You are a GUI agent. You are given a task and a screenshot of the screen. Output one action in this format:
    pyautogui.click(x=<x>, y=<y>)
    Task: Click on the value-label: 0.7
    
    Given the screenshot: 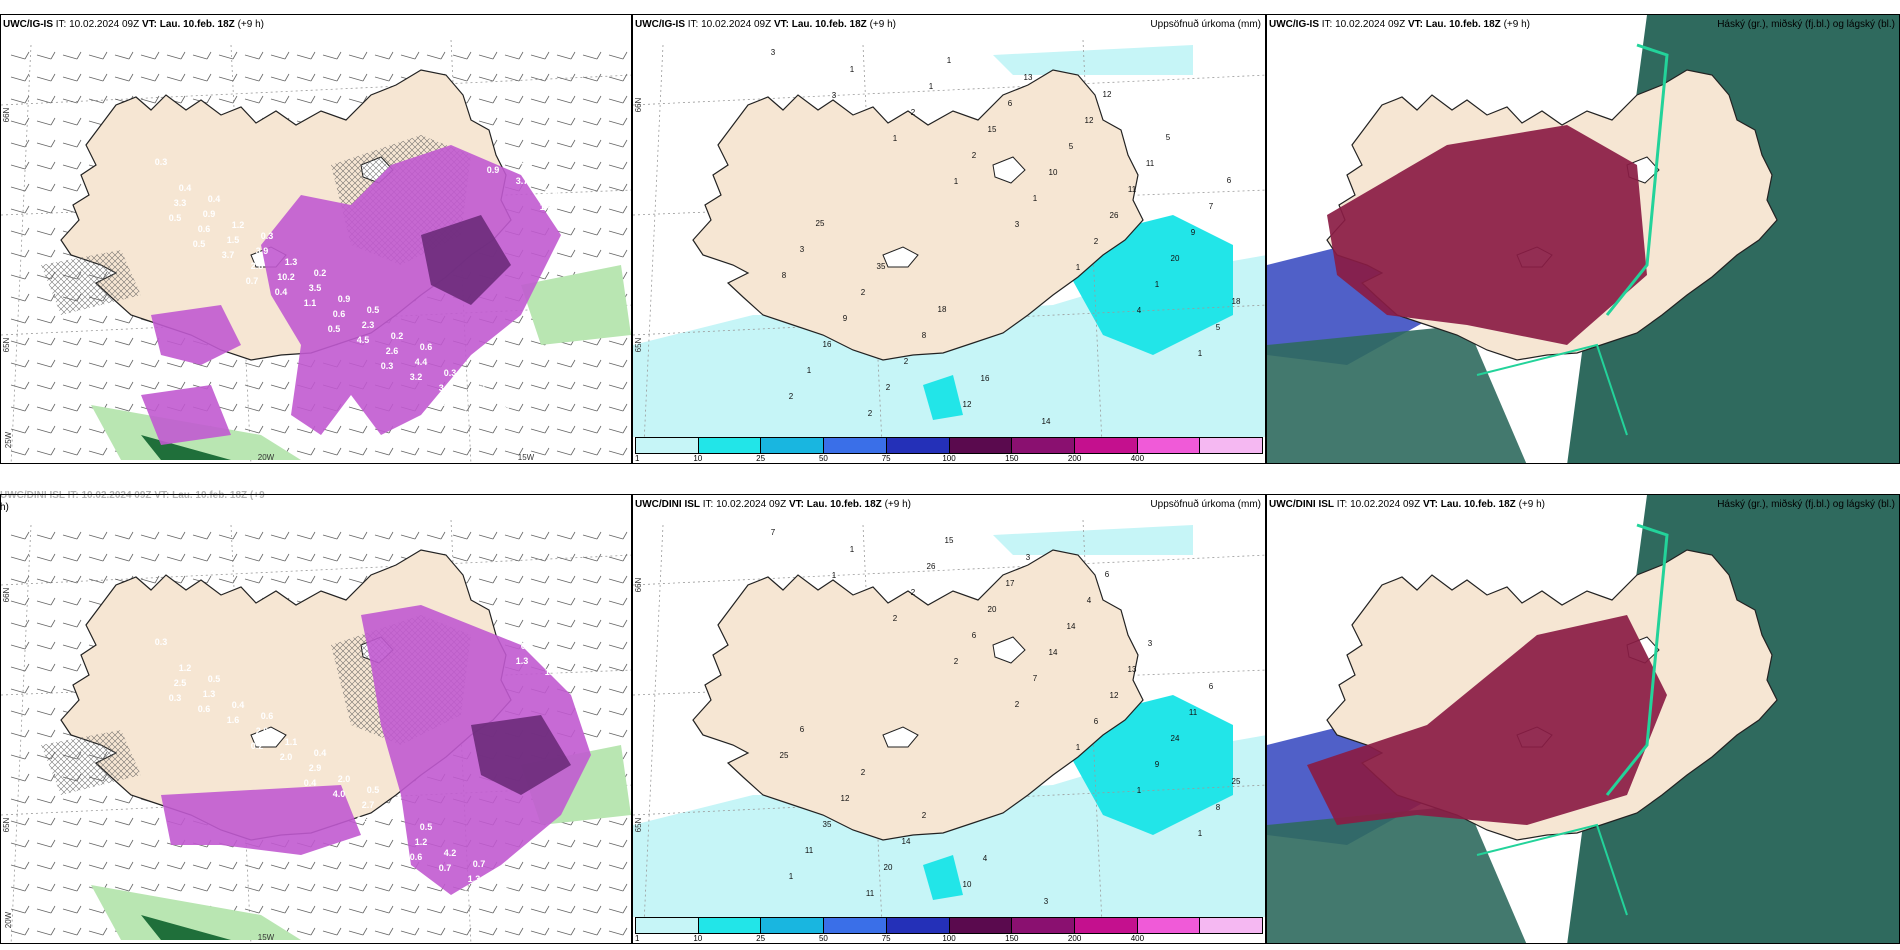 What is the action you would take?
    pyautogui.click(x=479, y=864)
    